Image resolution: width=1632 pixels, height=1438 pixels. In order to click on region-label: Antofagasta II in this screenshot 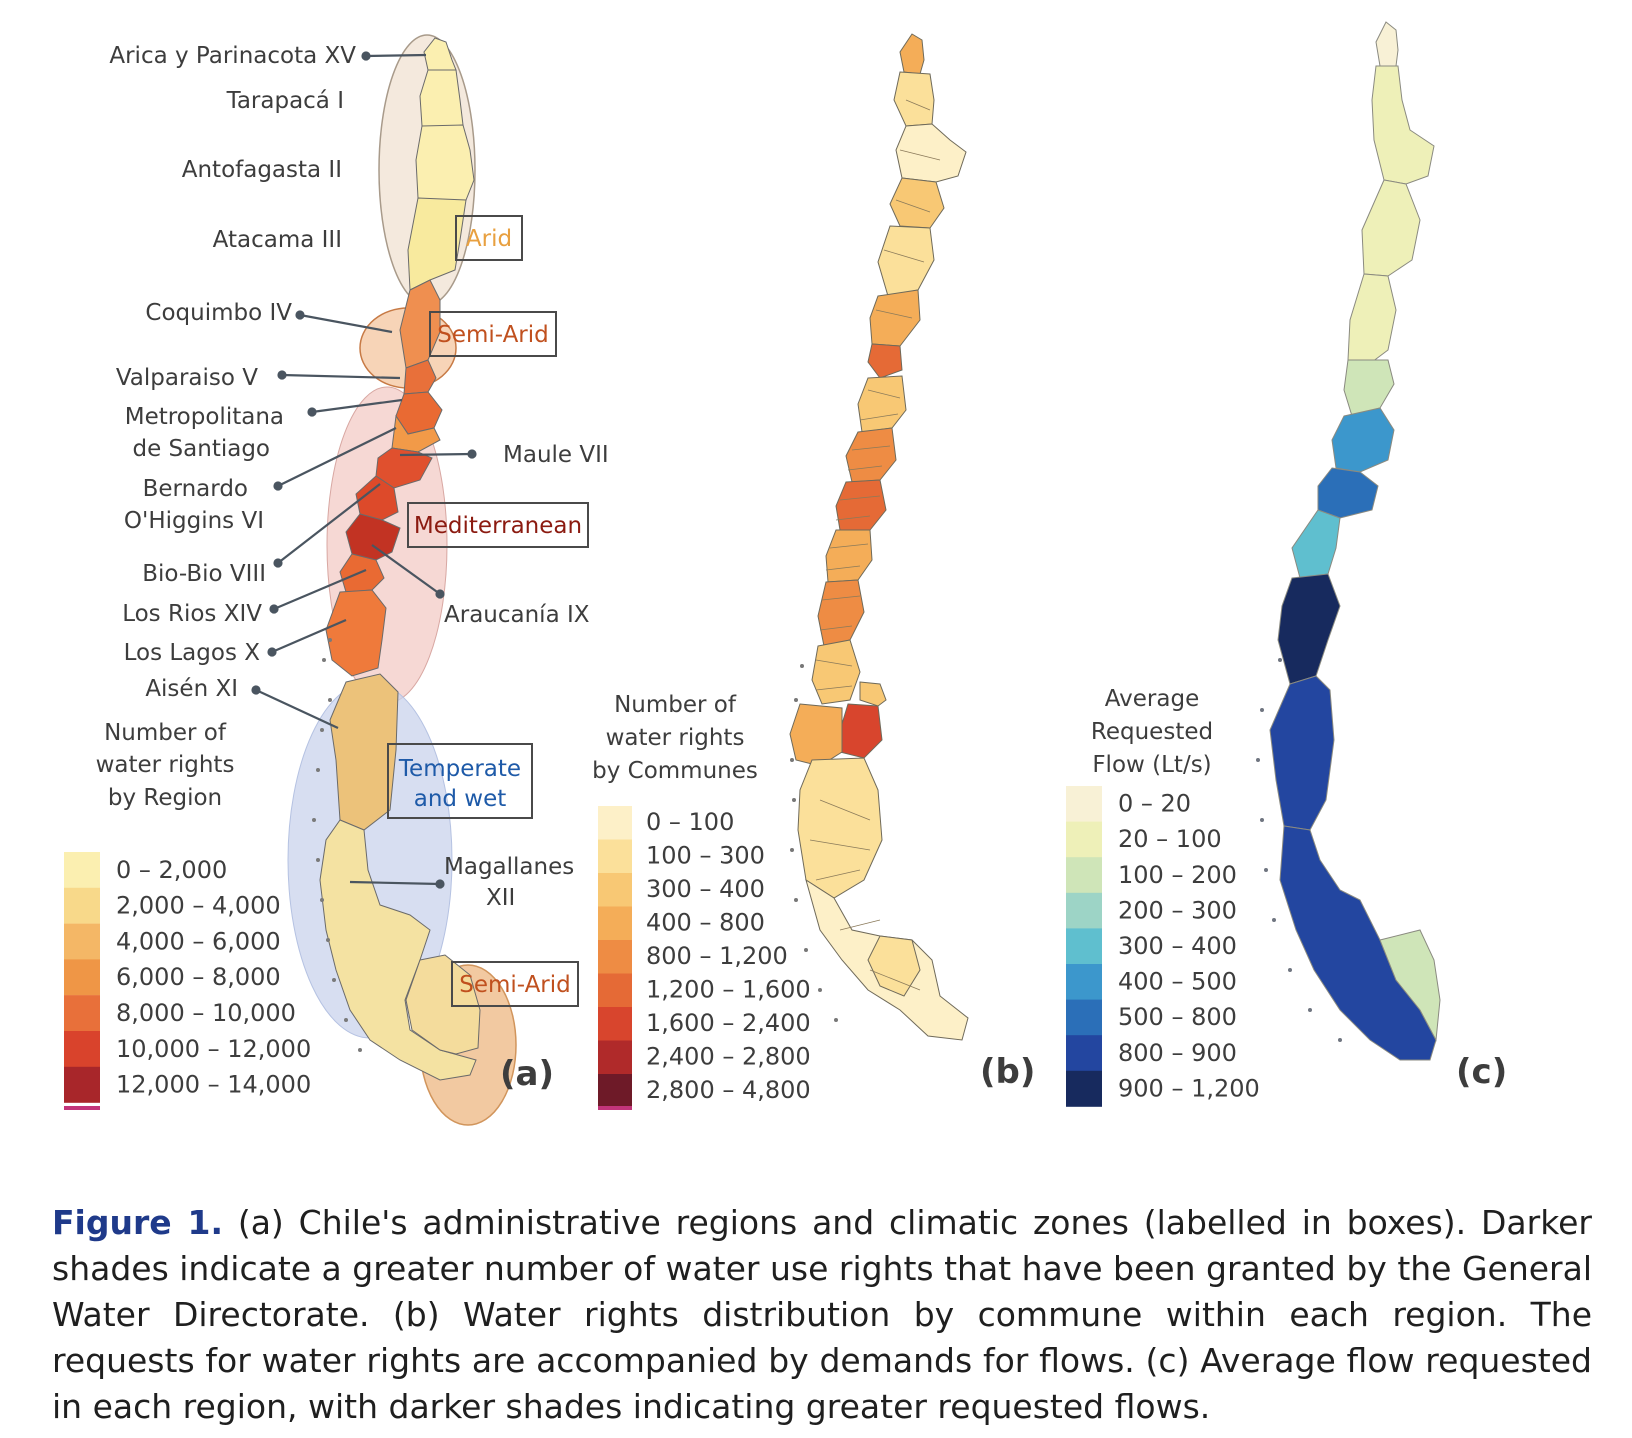, I will do `click(262, 170)`.